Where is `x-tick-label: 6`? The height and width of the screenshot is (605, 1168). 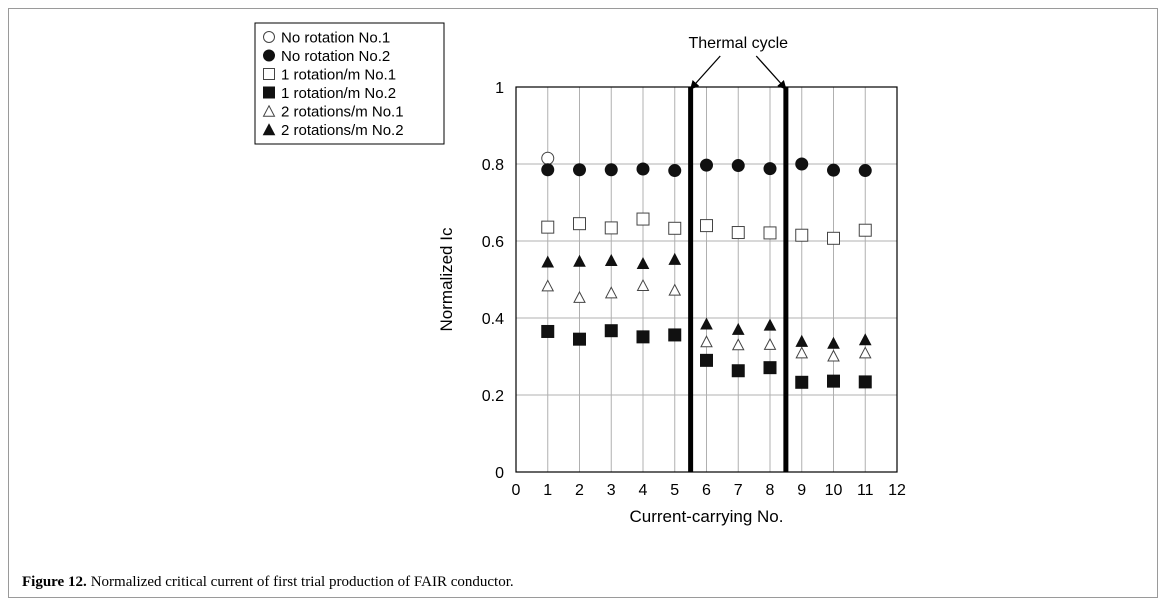
x-tick-label: 6 is located at coordinates (706, 490).